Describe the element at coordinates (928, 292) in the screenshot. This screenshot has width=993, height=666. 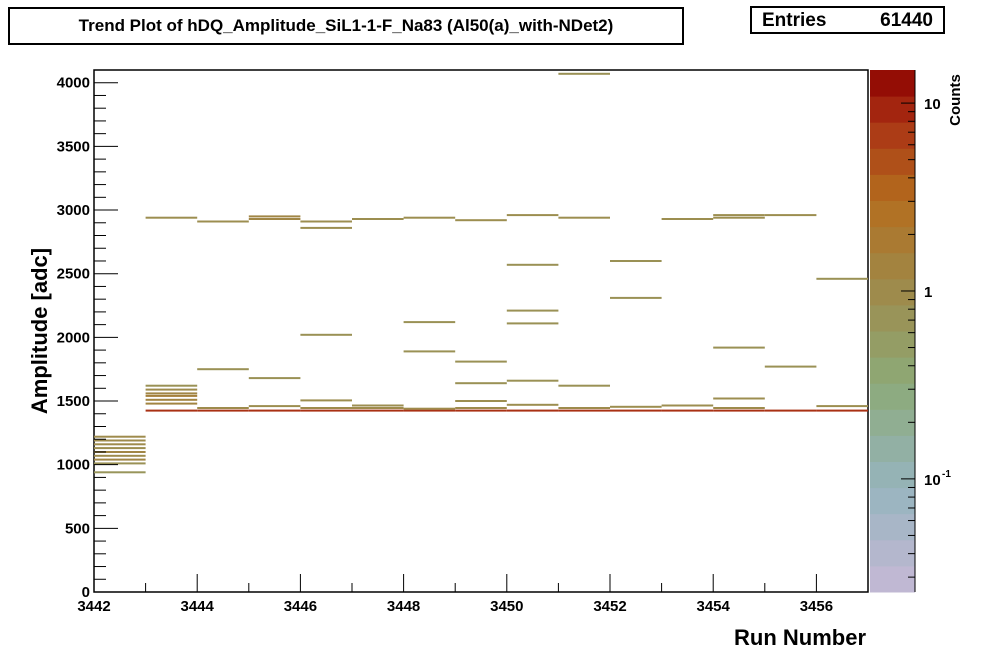
I see `colorbar-tick-label: 1` at that location.